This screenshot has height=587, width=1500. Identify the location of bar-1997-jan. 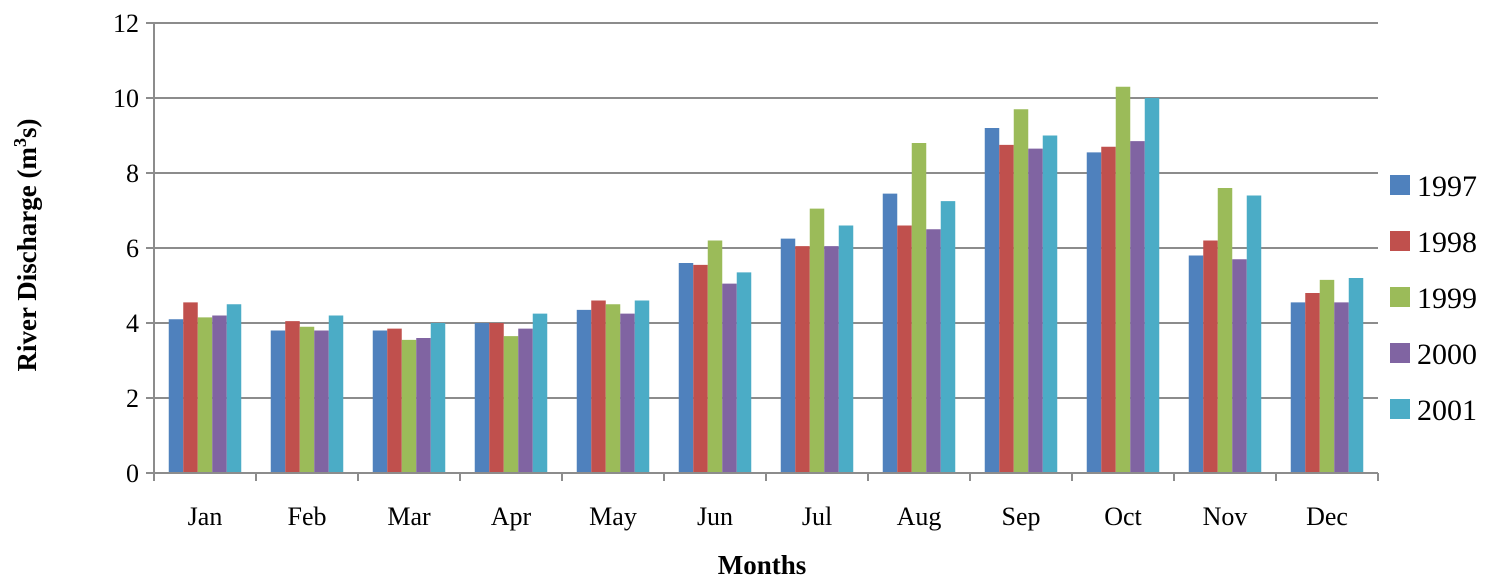
(176, 396).